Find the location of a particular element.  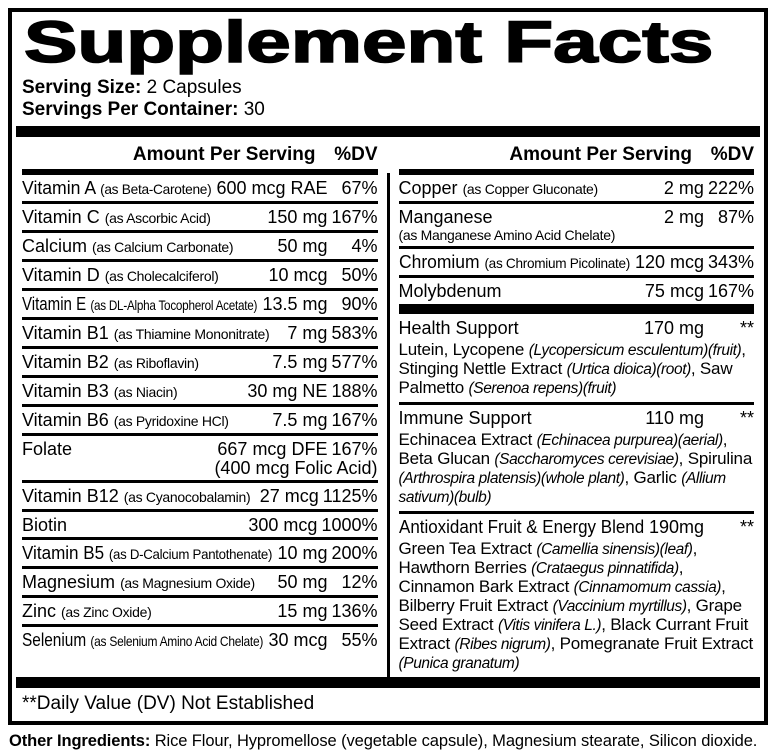

table-row: Magnesium (as Magnesium Oxide) 50 mg 12% is located at coordinates (200, 583).